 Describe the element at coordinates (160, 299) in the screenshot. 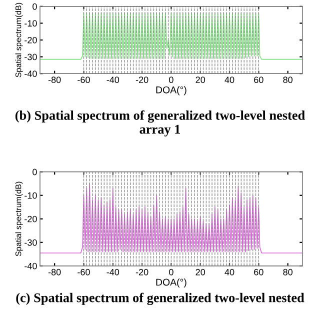

I see `text: (c) Spatial spectrum of generalized two-level nested` at that location.